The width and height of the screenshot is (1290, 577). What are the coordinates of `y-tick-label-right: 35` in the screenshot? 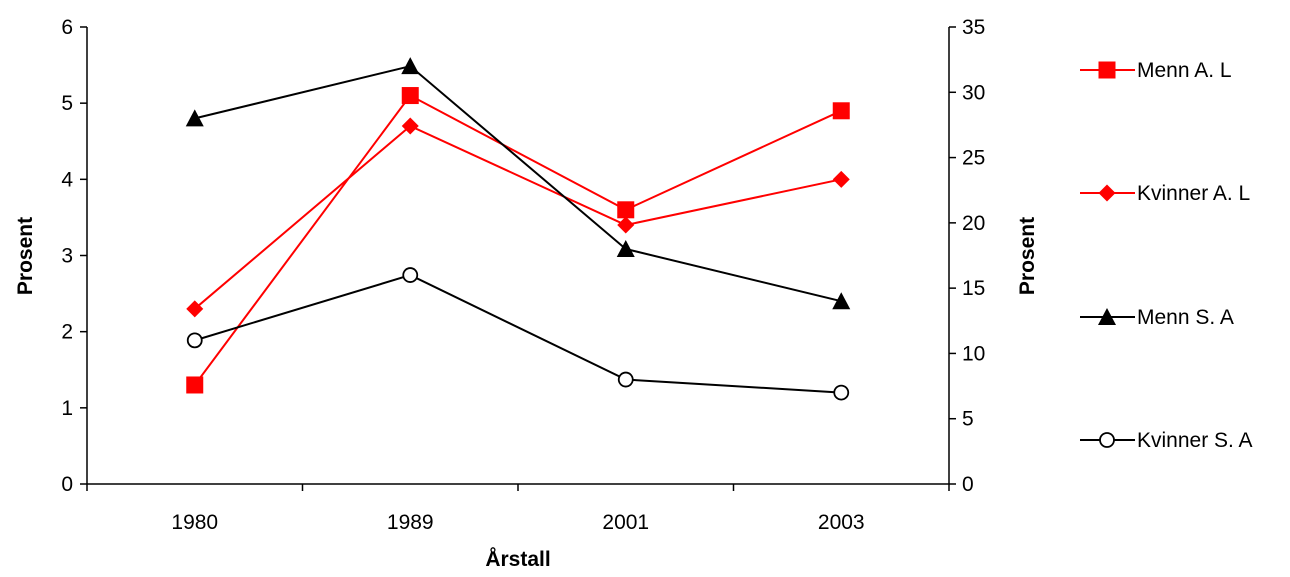 It's located at (973, 27).